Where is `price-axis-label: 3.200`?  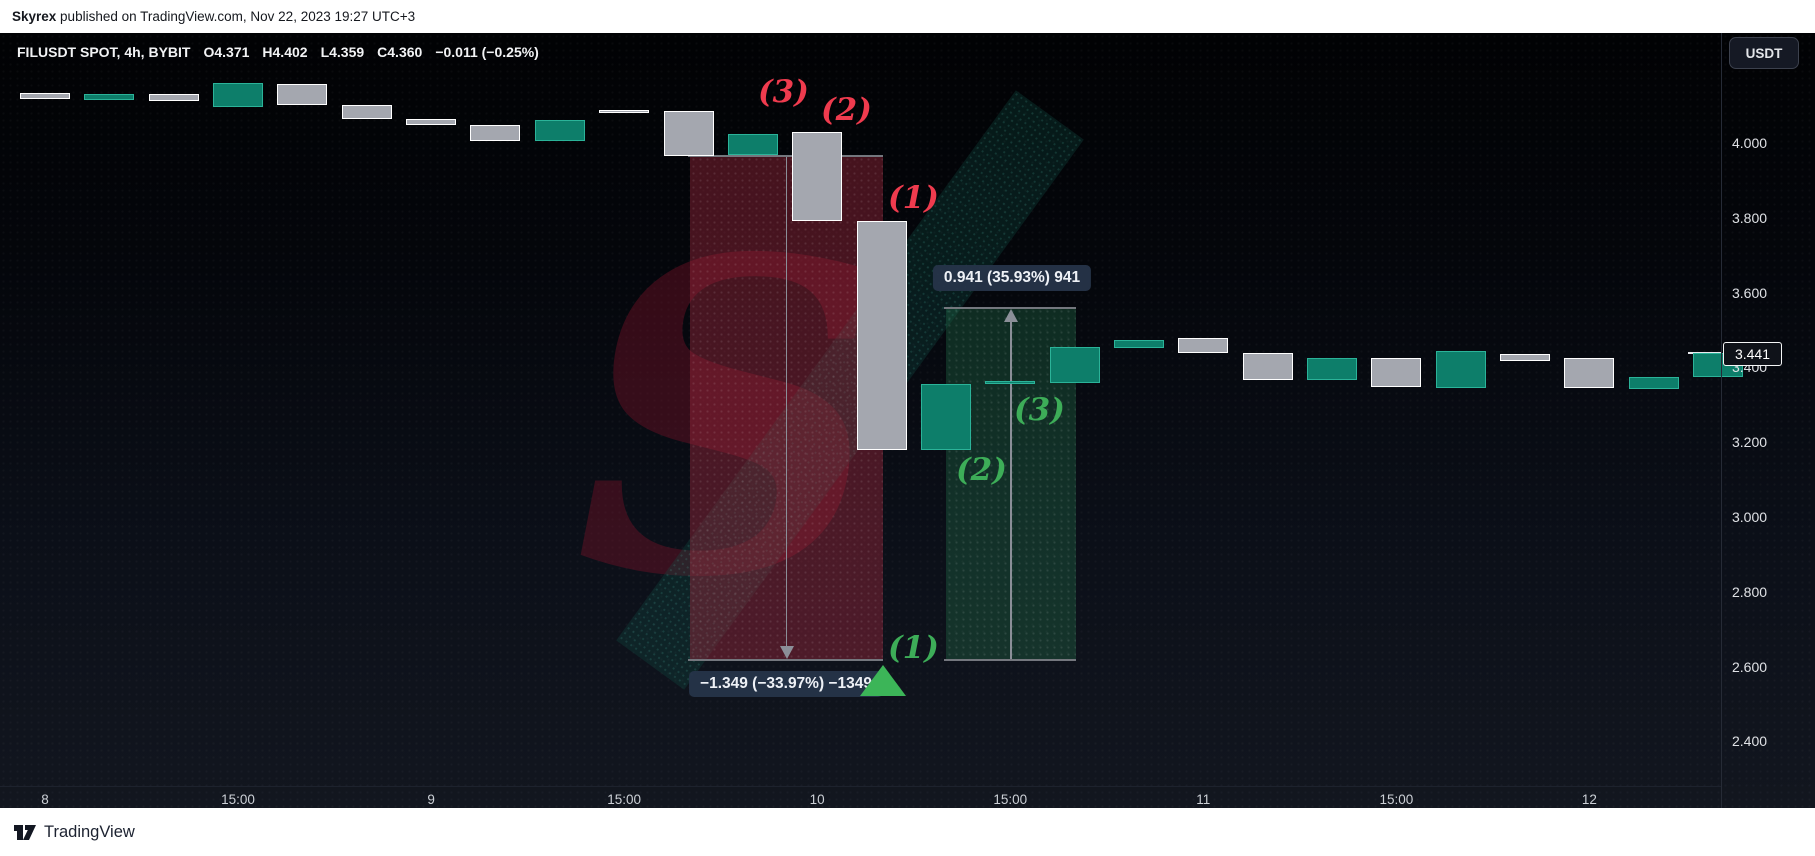 price-axis-label: 3.200 is located at coordinates (1750, 442).